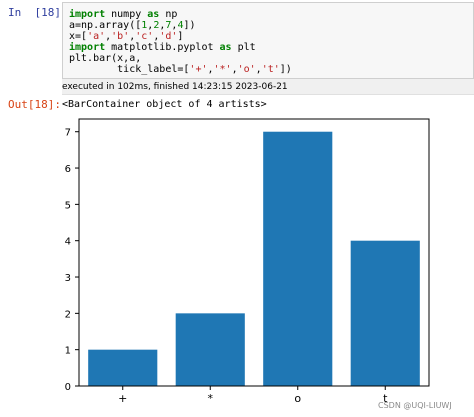 This screenshot has height=417, width=474. Describe the element at coordinates (34, 104) in the screenshot. I see `output-prompt: Out[18]:` at that location.